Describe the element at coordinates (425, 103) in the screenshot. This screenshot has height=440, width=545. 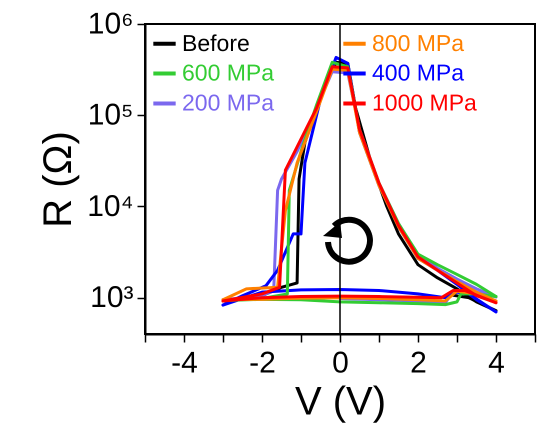
I see `legend-label: 1000 MPa` at that location.